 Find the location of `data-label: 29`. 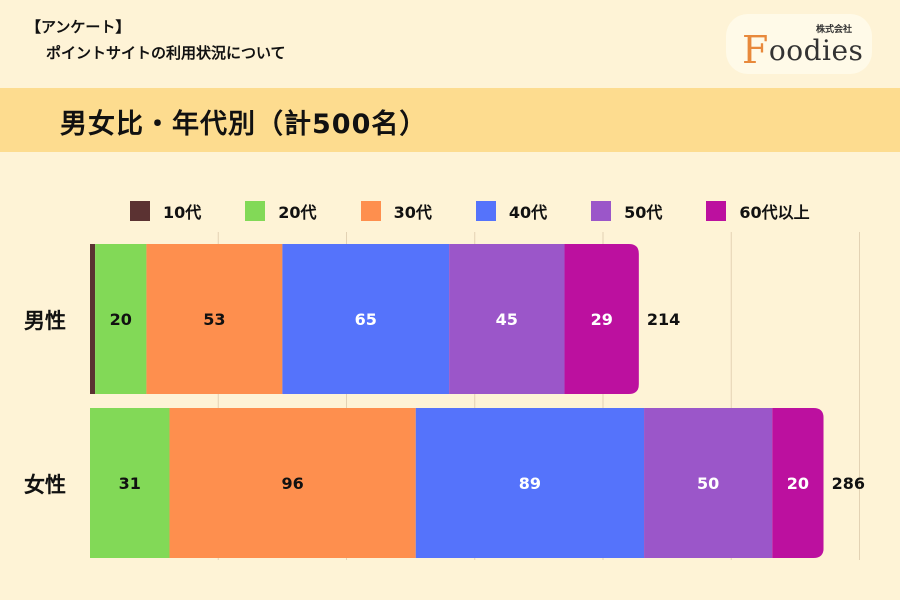

data-label: 29 is located at coordinates (602, 319).